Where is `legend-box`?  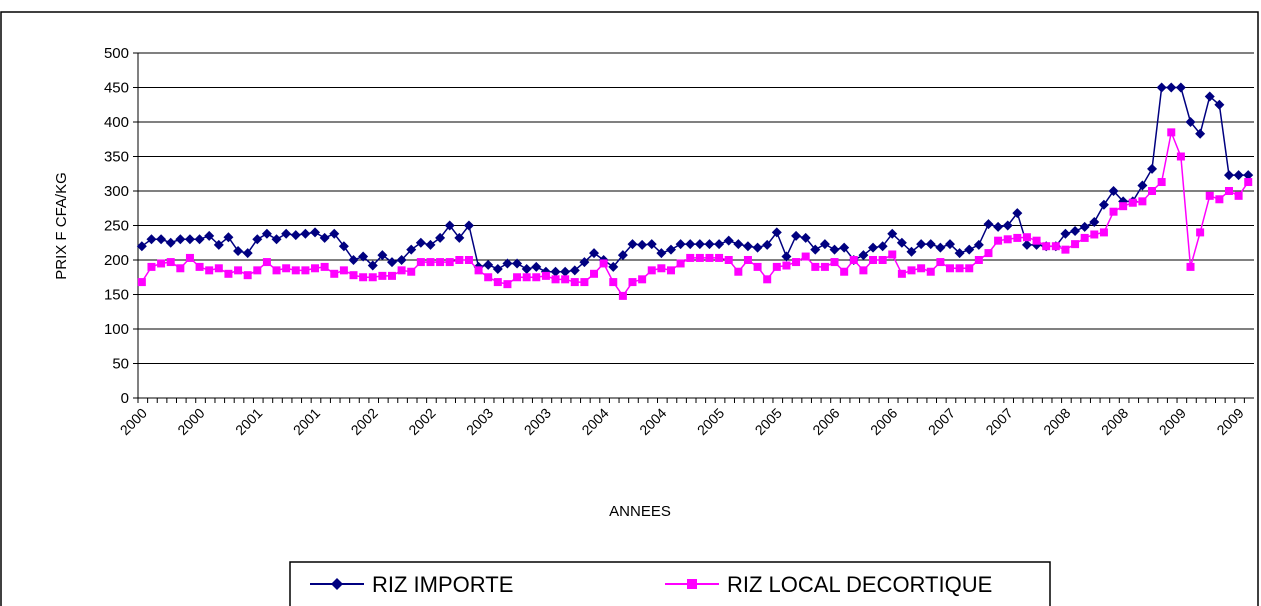
legend-box is located at coordinates (670, 583).